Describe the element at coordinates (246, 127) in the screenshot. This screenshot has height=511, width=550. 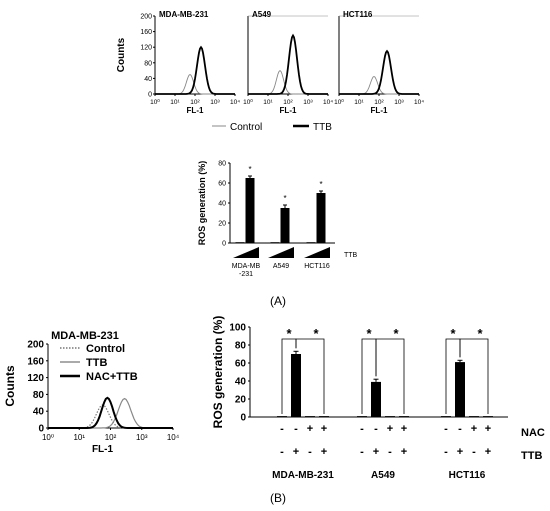
I see `legend-control-label: Control` at that location.